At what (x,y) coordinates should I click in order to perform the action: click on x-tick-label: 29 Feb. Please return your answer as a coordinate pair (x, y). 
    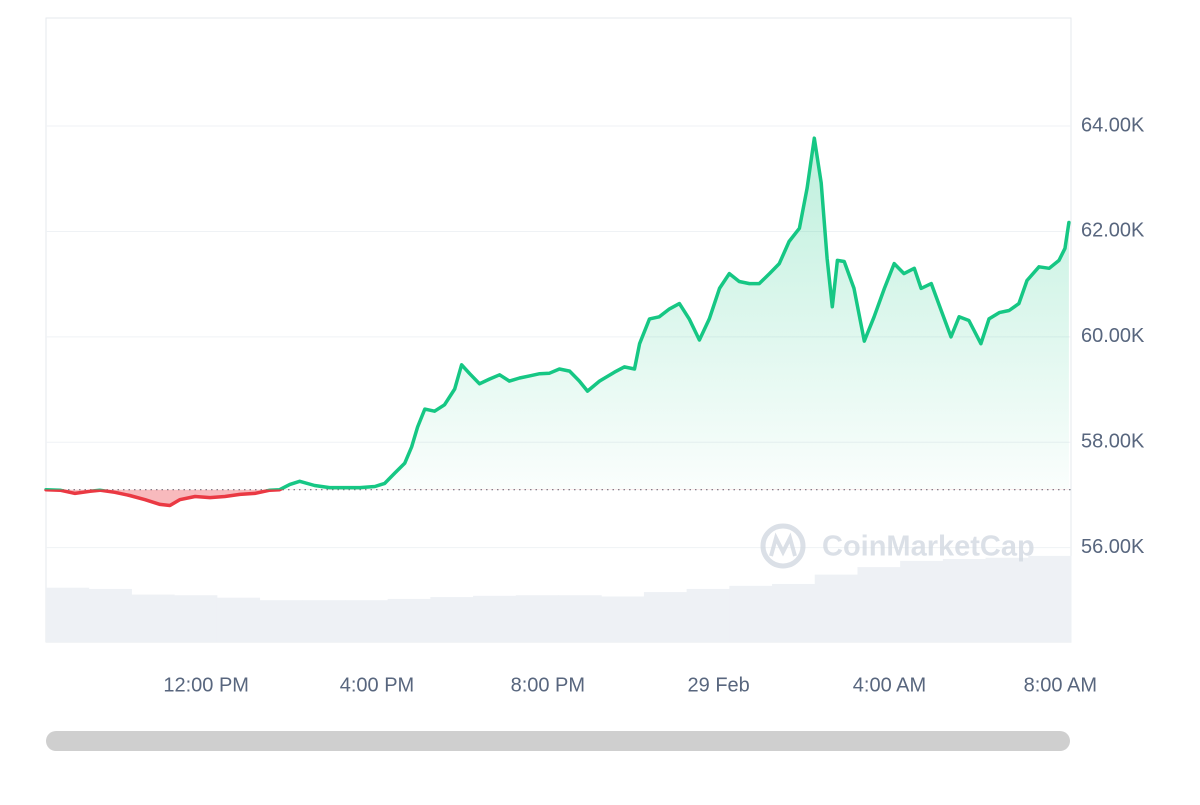
    Looking at the image, I should click on (719, 685).